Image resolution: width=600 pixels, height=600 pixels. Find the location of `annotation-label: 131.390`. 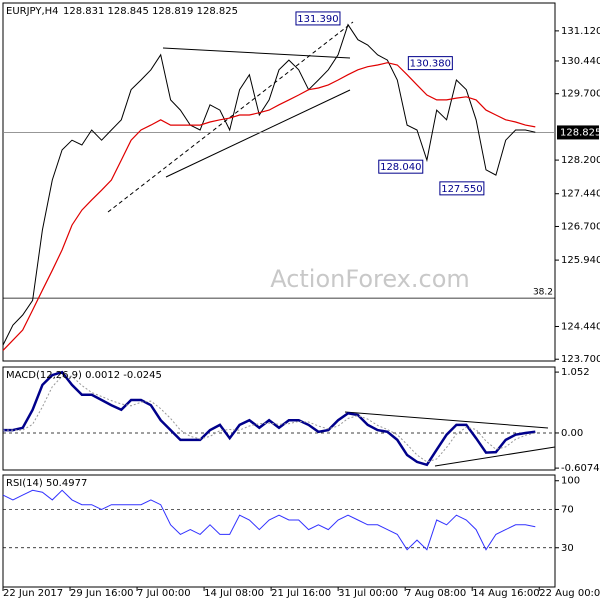

annotation-label: 131.390 is located at coordinates (317, 19).